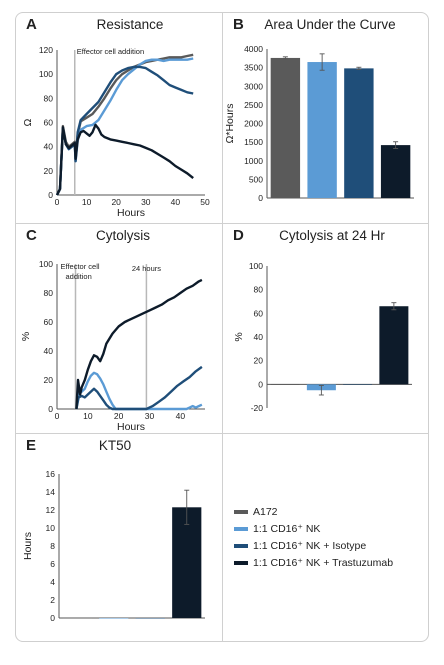 This screenshot has height=665, width=444. What do you see at coordinates (310, 545) in the screenshot?
I see `legend-label: 1:1 CD16⁺ NK + Isotype` at bounding box center [310, 545].